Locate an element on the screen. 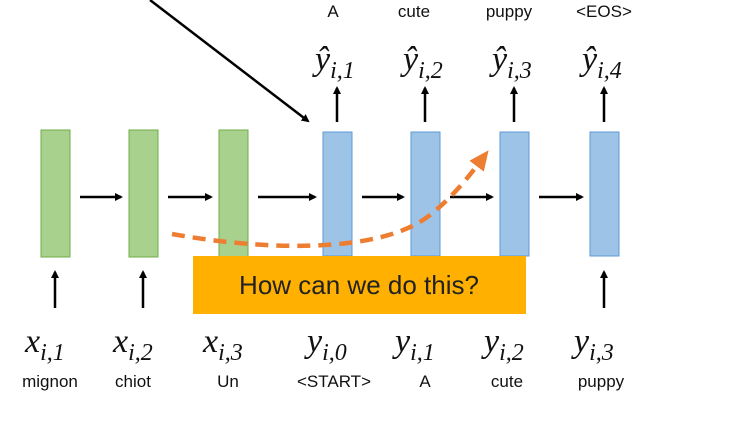 This screenshot has width=745, height=427. input-label: xi,2 is located at coordinates (132, 344).